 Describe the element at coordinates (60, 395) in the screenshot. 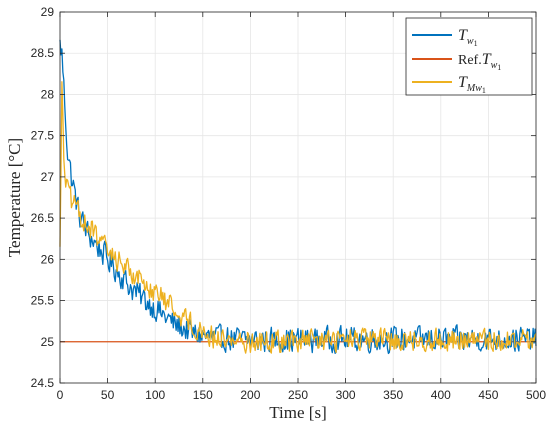

I see `x-tick-label: 0` at that location.